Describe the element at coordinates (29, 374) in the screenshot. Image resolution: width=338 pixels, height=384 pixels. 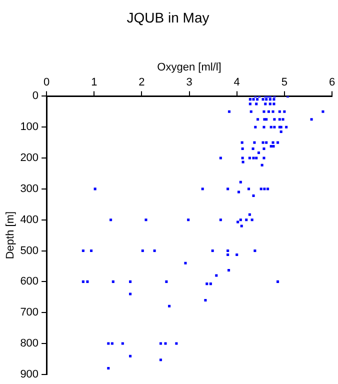
I see `y-tick-label: 900` at that location.